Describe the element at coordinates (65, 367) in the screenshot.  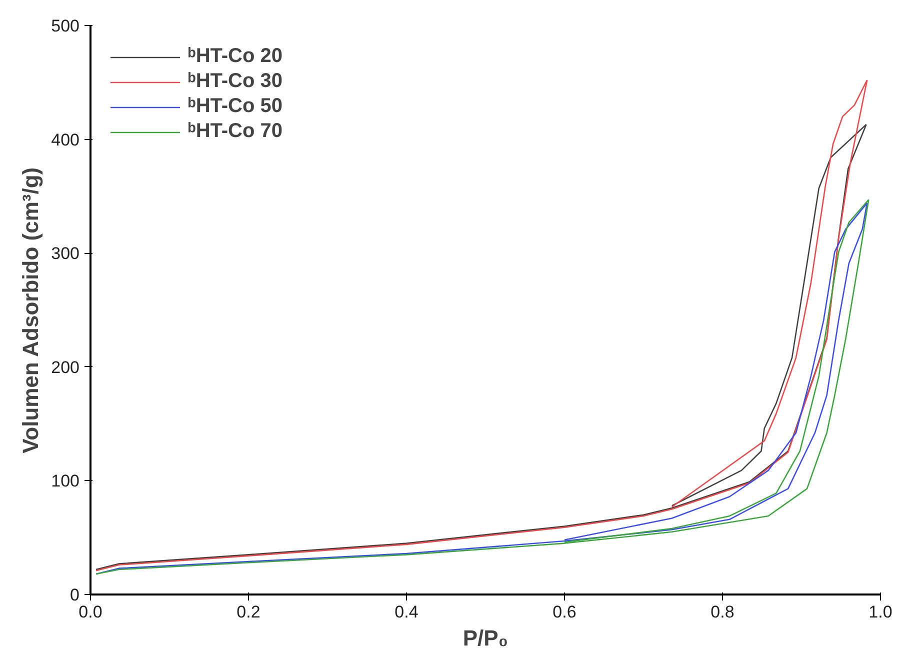
I see `y-tick-label: 200` at that location.